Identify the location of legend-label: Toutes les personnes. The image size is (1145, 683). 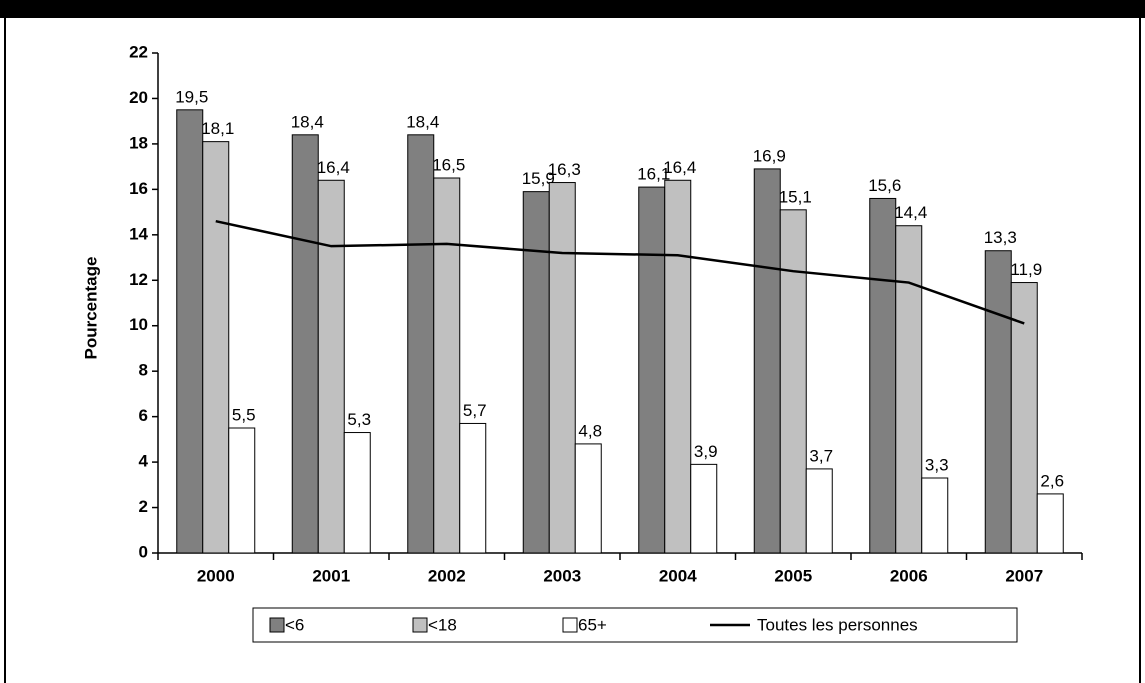
(837, 624).